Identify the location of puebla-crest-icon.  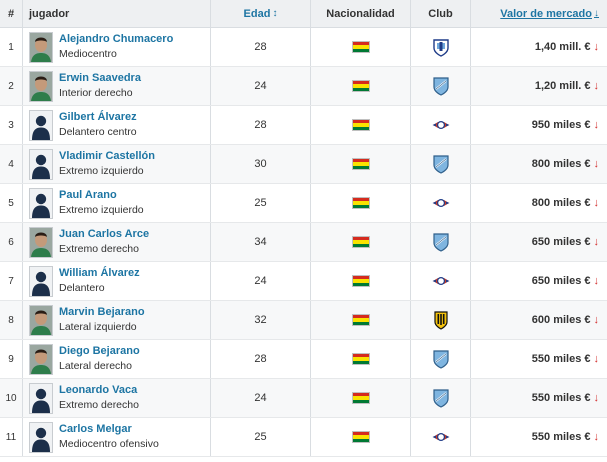
(441, 47).